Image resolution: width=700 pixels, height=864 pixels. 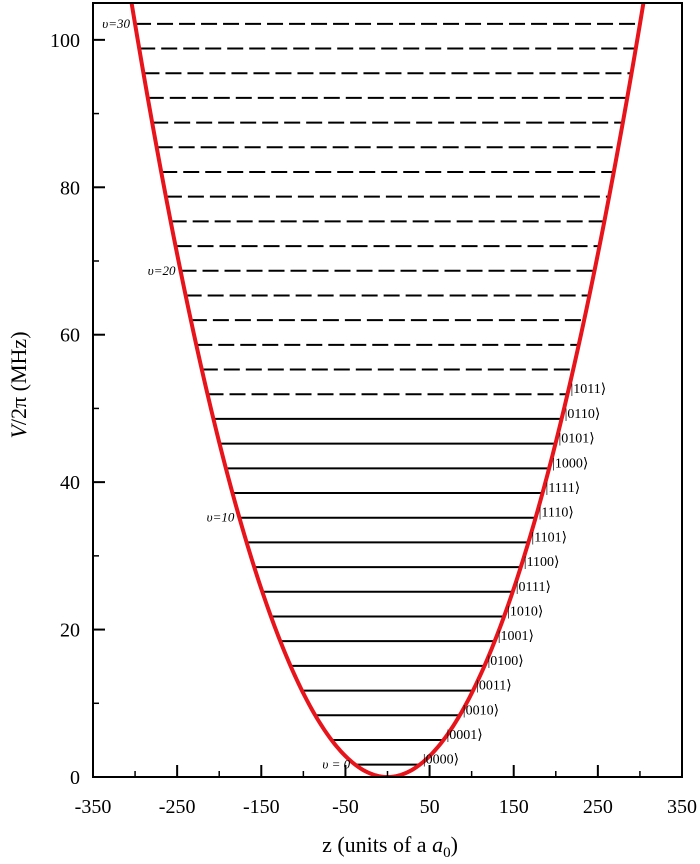 I want to click on y-tick-label: 60, so click(x=70, y=336).